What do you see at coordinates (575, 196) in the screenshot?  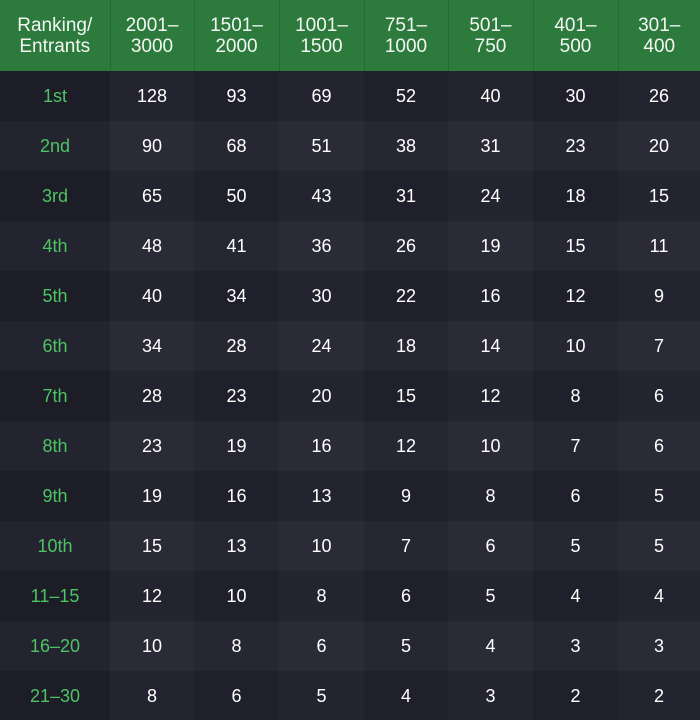 I see `points-cell: 18` at bounding box center [575, 196].